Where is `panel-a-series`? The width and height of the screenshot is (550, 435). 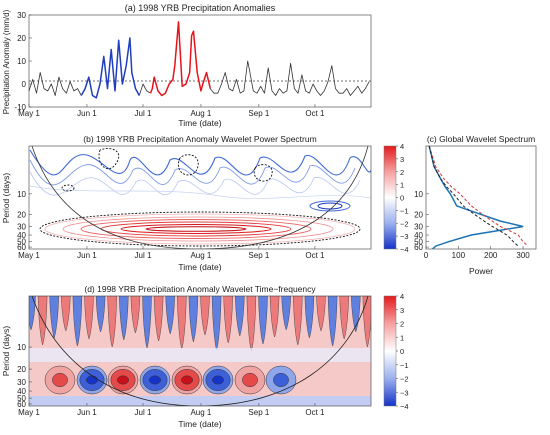 panel-a-series is located at coordinates (199, 60).